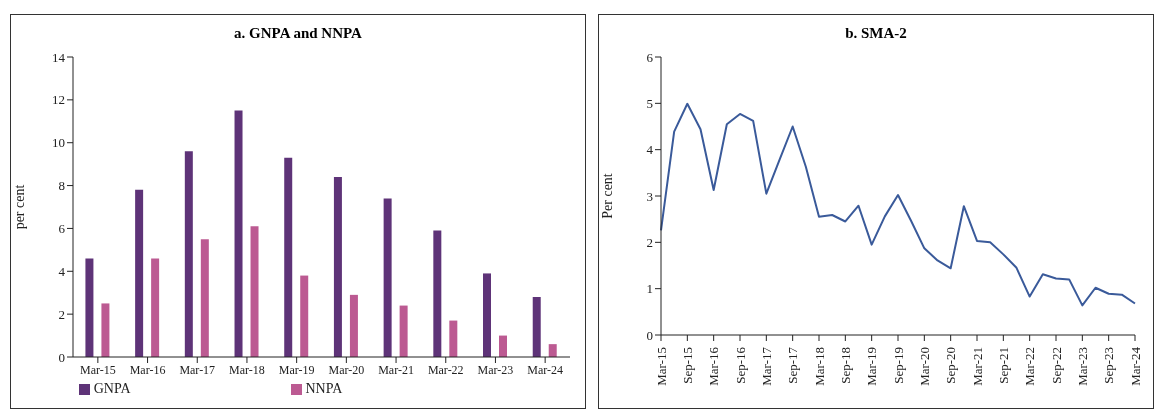 This screenshot has height=419, width=1163. Describe the element at coordinates (61, 186) in the screenshot. I see `y-tick-label: 8` at that location.